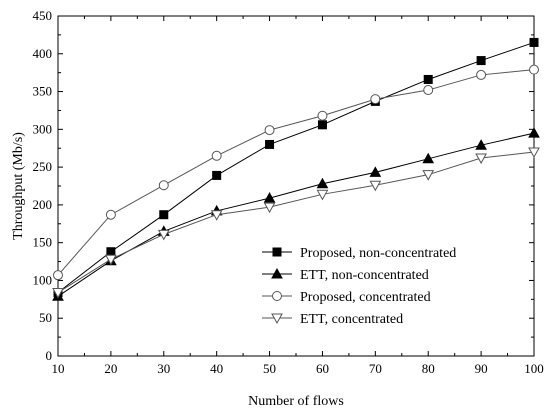 Image resolution: width=546 pixels, height=414 pixels. Describe the element at coordinates (18, 186) in the screenshot. I see `y-axis-title: Throughput (Mb/s)` at that location.